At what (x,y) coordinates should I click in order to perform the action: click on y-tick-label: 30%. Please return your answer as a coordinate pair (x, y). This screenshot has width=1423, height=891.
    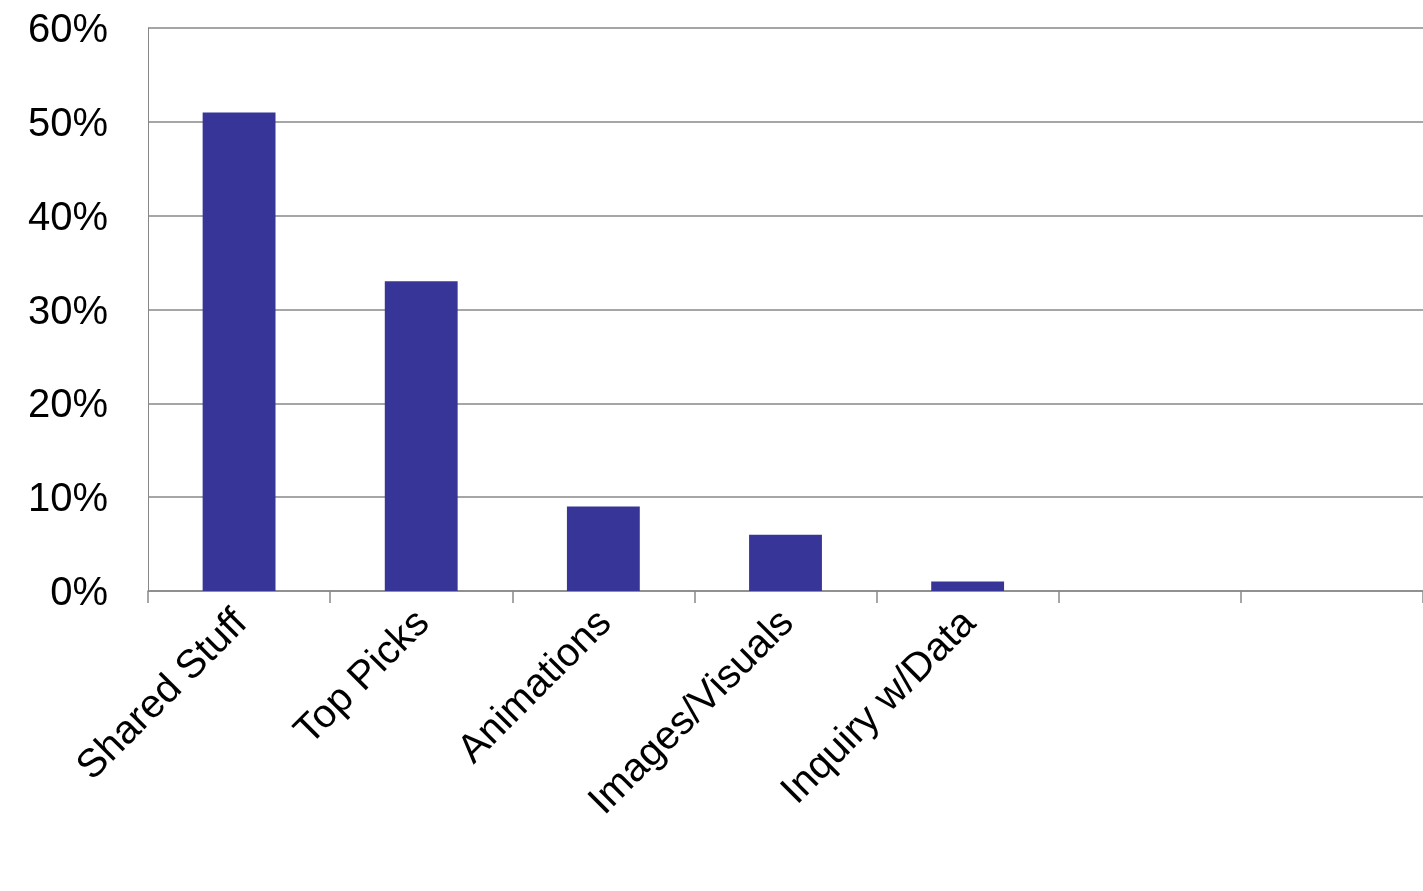
    Looking at the image, I should click on (67, 309).